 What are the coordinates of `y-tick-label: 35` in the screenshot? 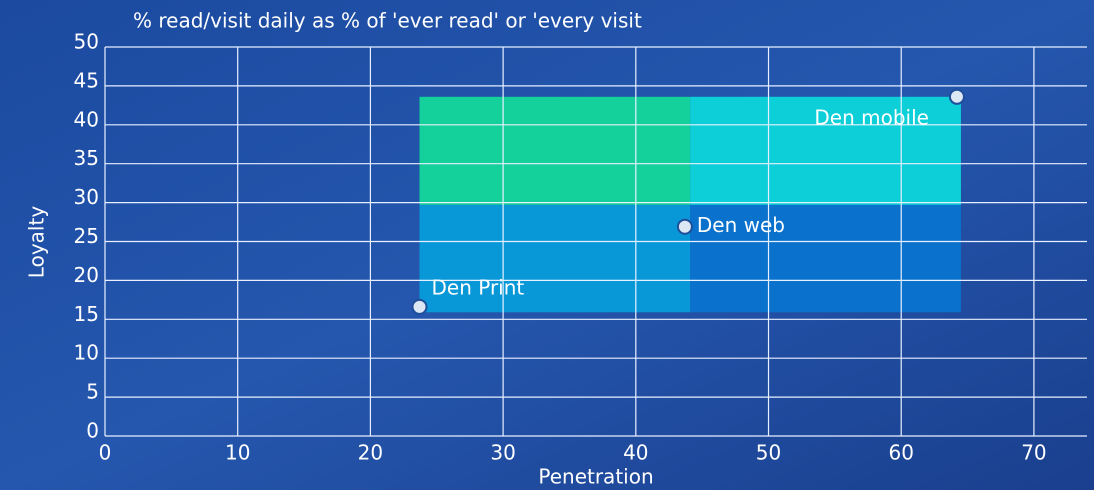 It's located at (86, 158).